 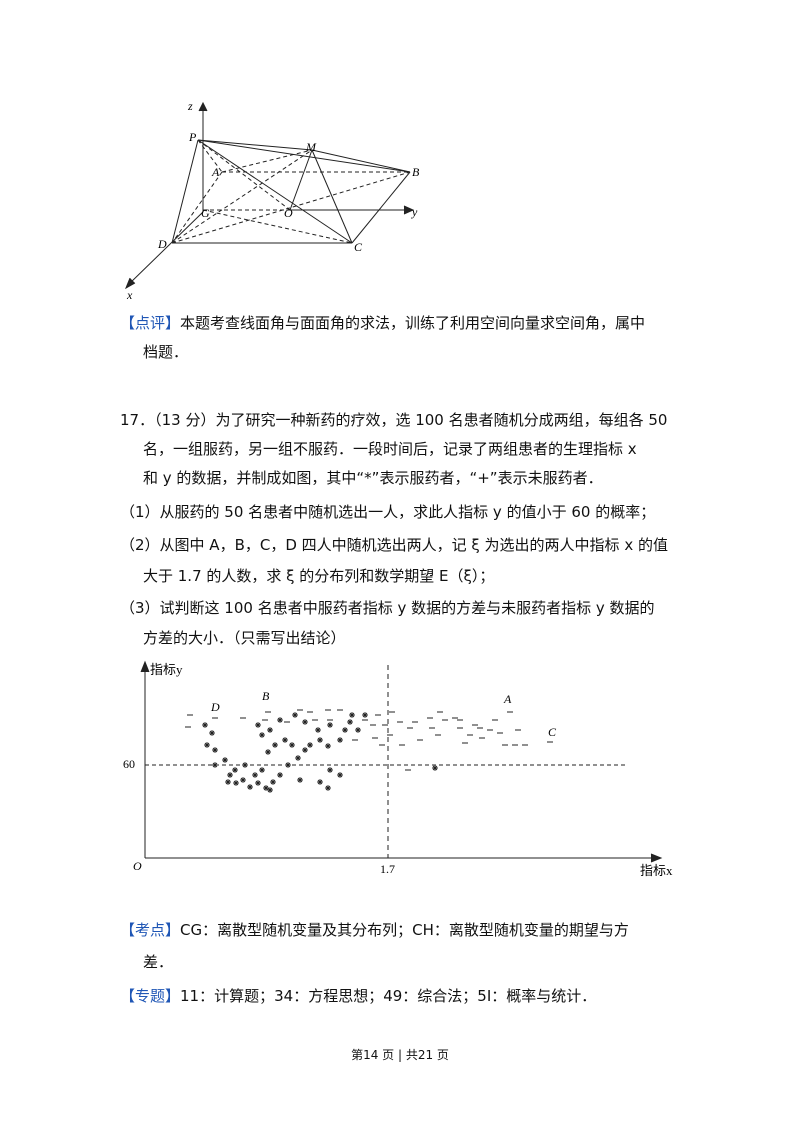 I want to click on kaodian-line: 差．, so click(x=158, y=962).